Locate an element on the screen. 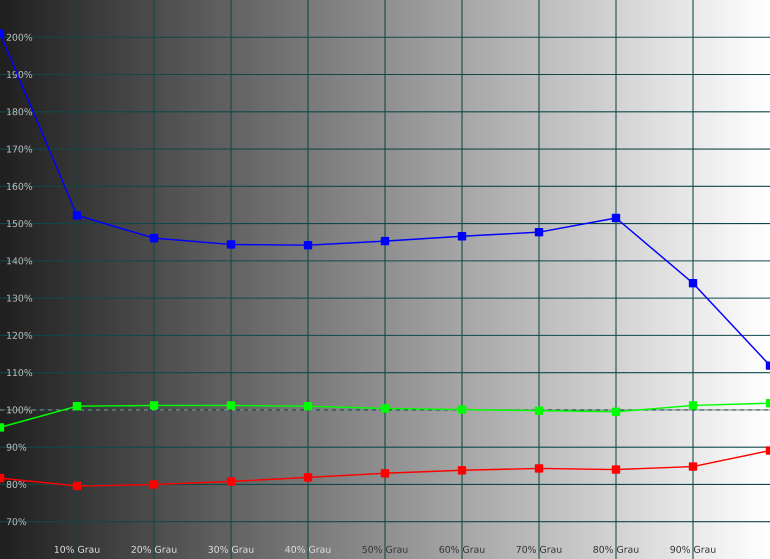  x-tick-label: 80% Grau is located at coordinates (615, 549).